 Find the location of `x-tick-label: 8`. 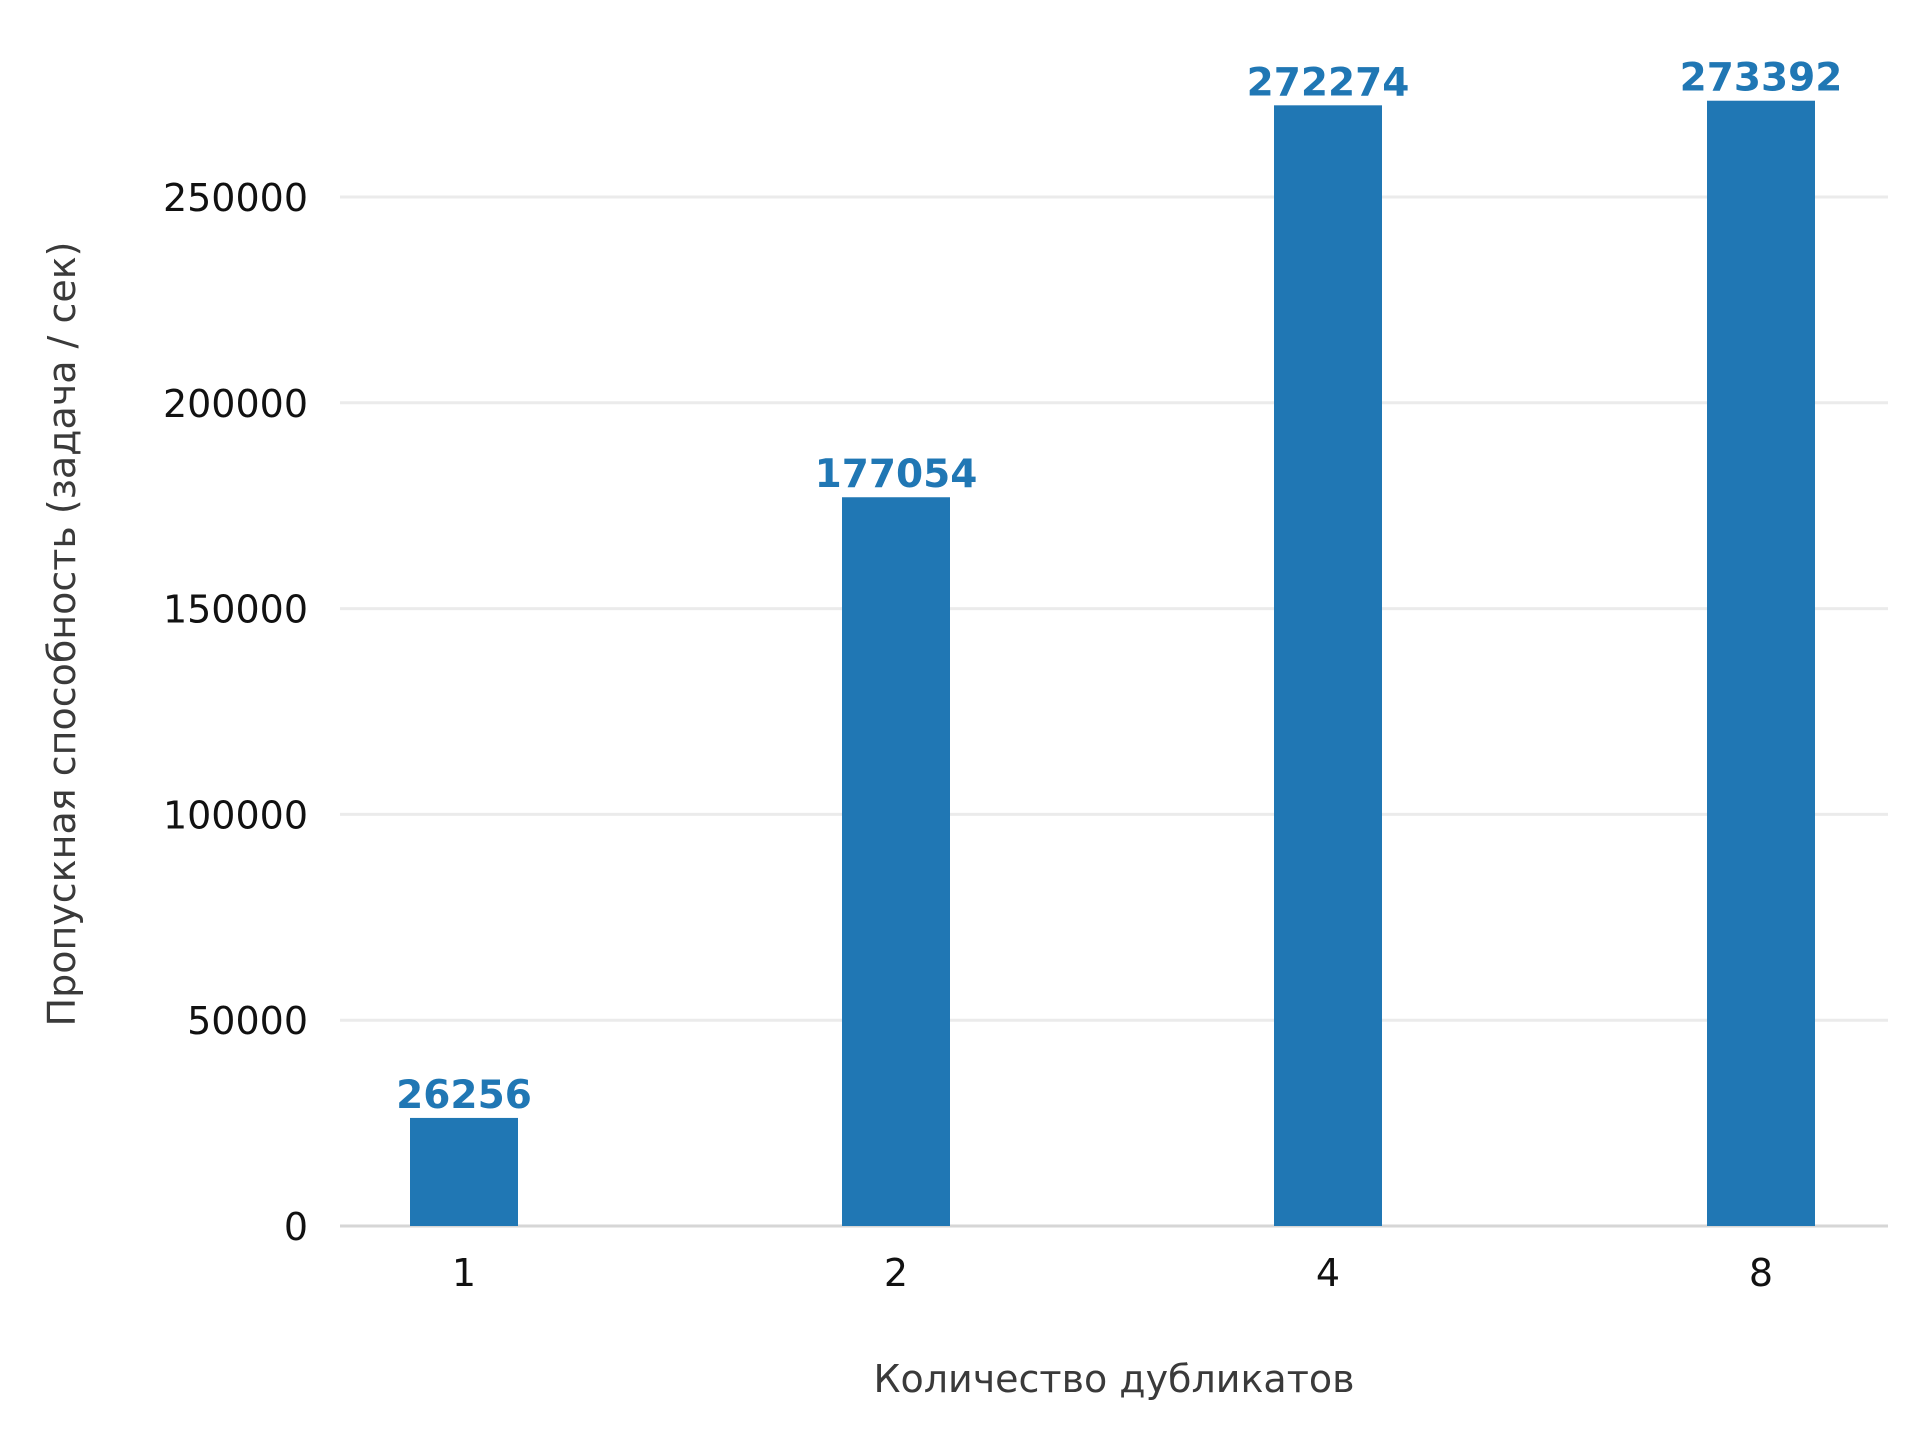

x-tick-label: 8 is located at coordinates (1761, 1273).